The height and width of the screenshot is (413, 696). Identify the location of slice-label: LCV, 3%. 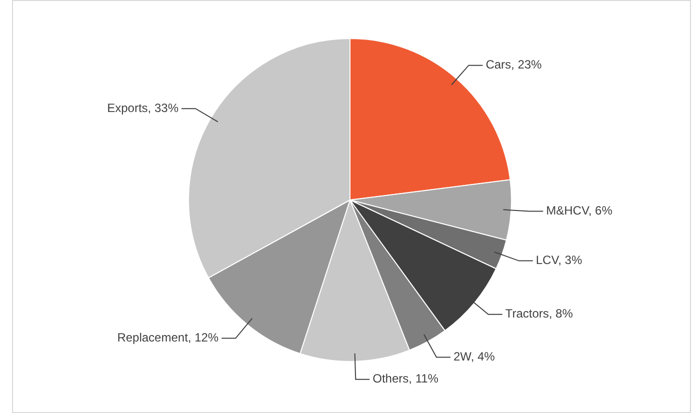
(559, 260).